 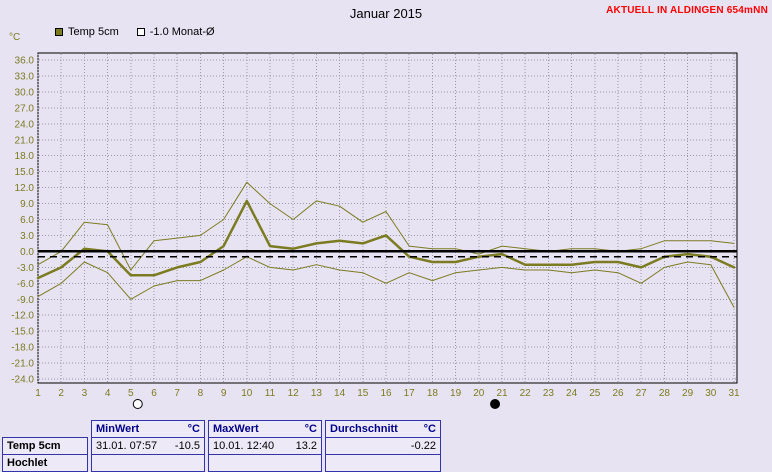 What do you see at coordinates (25, 61) in the screenshot?
I see `svg-text: 36.0` at bounding box center [25, 61].